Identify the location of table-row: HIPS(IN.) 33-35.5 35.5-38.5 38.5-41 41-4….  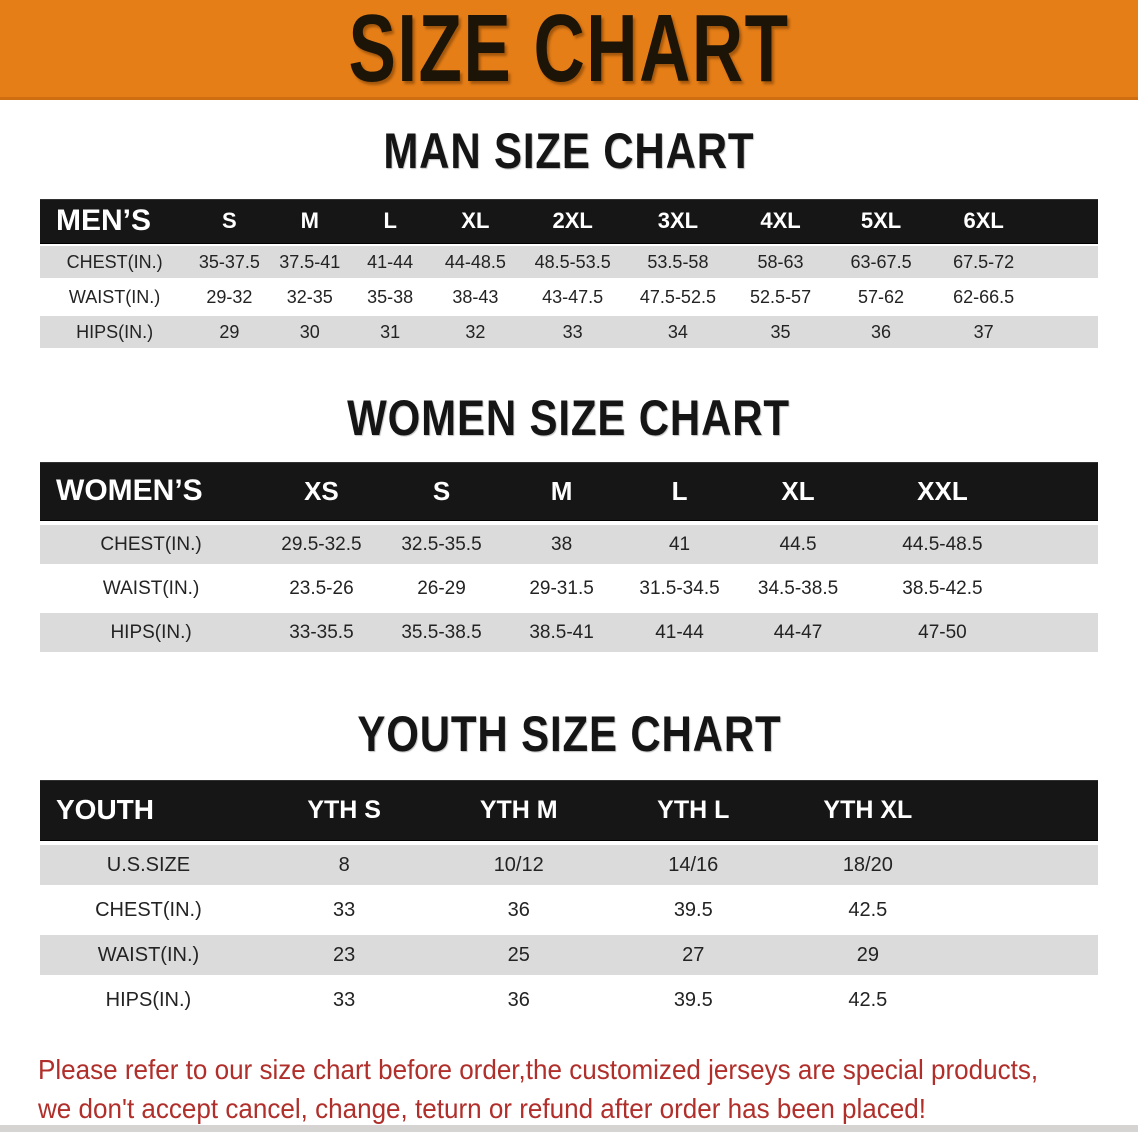
(569, 632).